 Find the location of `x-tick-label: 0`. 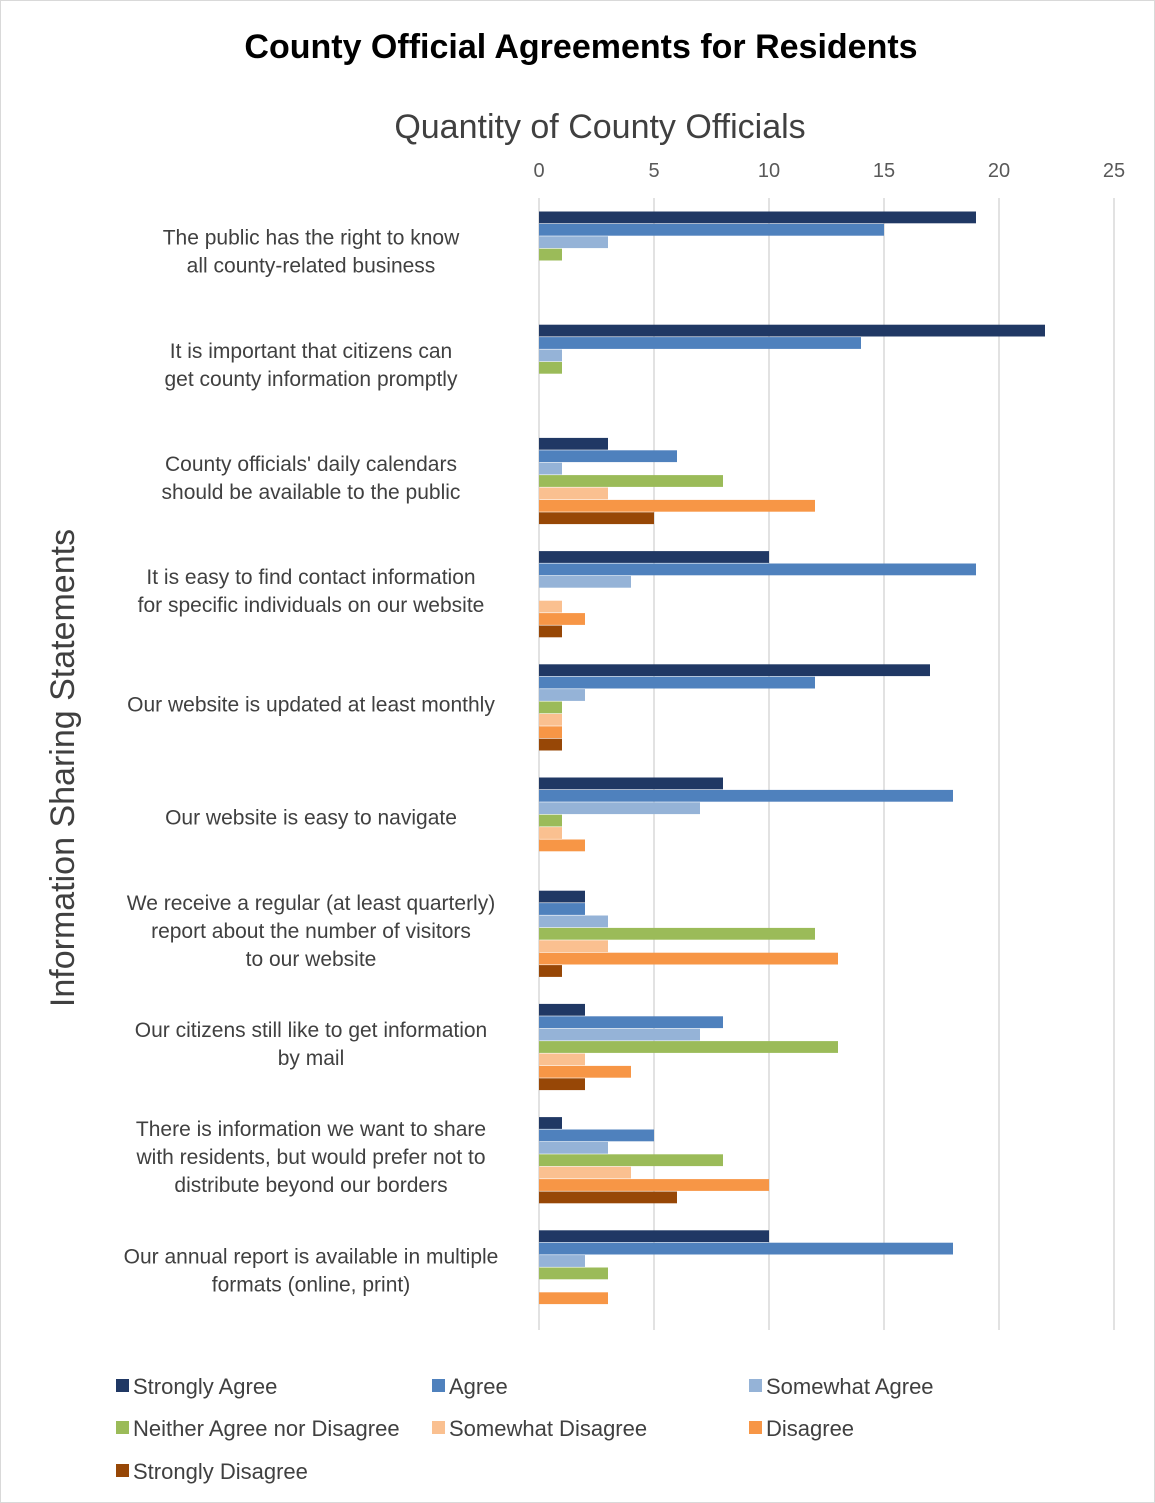

x-tick-label: 0 is located at coordinates (538, 171).